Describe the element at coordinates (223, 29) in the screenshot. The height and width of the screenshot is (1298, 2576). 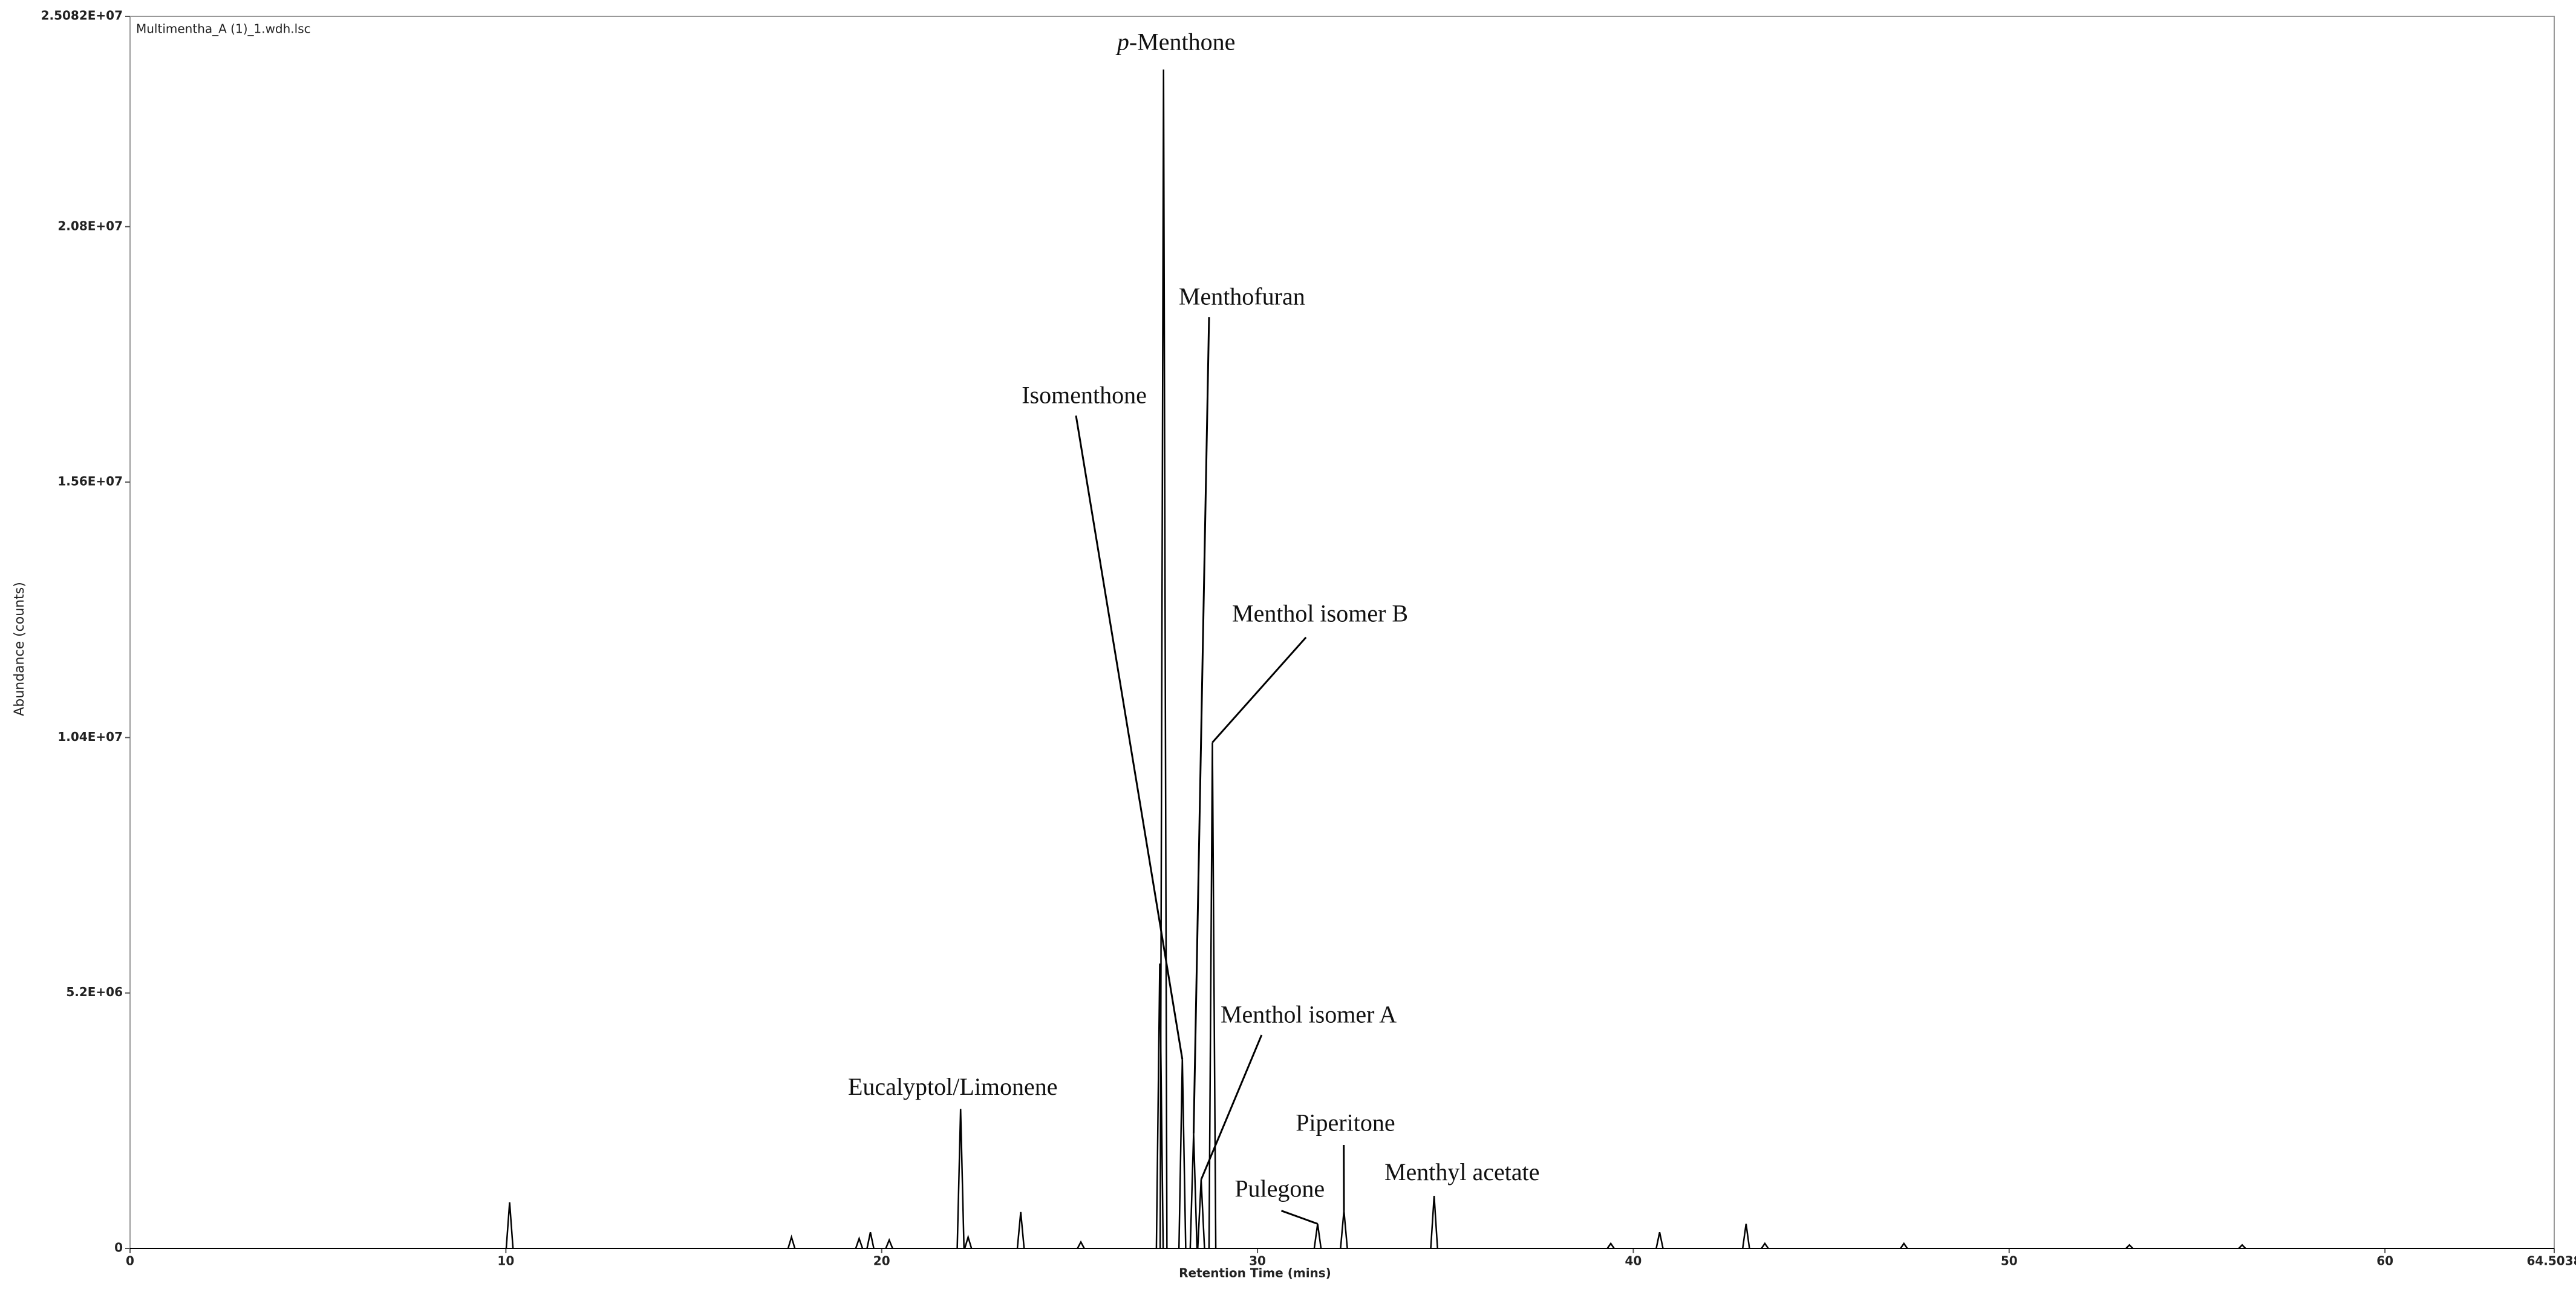
I see `chart-title: Multimentha_A (1)_1.wdh.lsc` at that location.